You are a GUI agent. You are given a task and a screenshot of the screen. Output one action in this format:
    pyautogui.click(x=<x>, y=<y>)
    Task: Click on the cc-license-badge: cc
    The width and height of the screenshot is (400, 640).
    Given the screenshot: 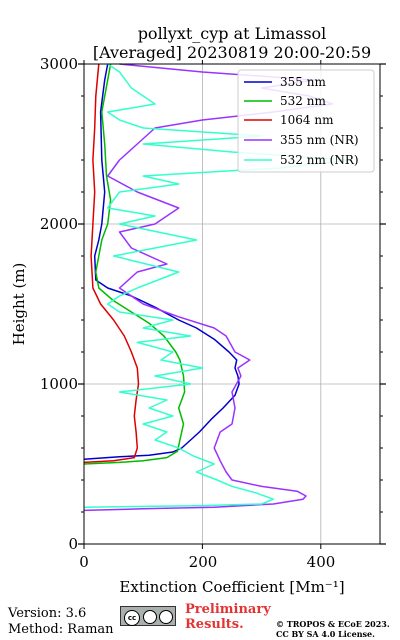 What is the action you would take?
    pyautogui.click(x=148, y=616)
    